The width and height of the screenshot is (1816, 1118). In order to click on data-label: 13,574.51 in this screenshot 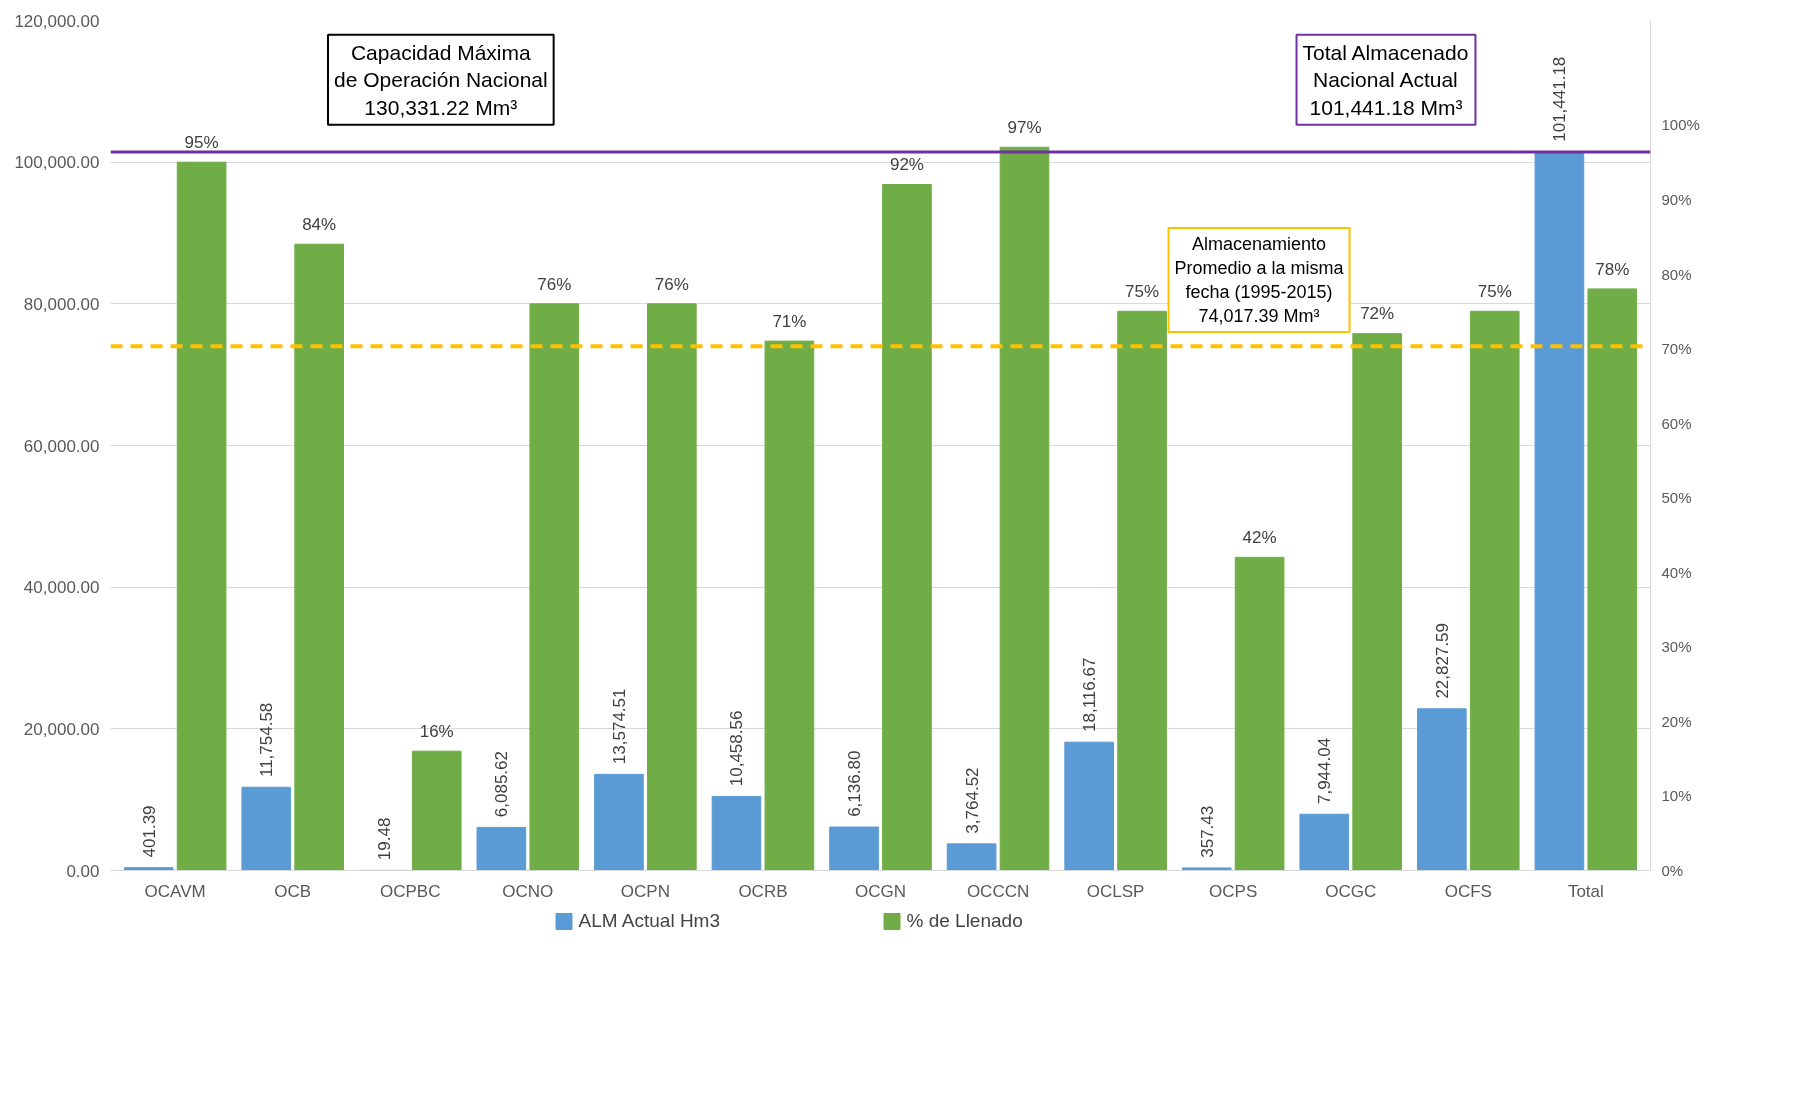, I will do `click(619, 726)`.